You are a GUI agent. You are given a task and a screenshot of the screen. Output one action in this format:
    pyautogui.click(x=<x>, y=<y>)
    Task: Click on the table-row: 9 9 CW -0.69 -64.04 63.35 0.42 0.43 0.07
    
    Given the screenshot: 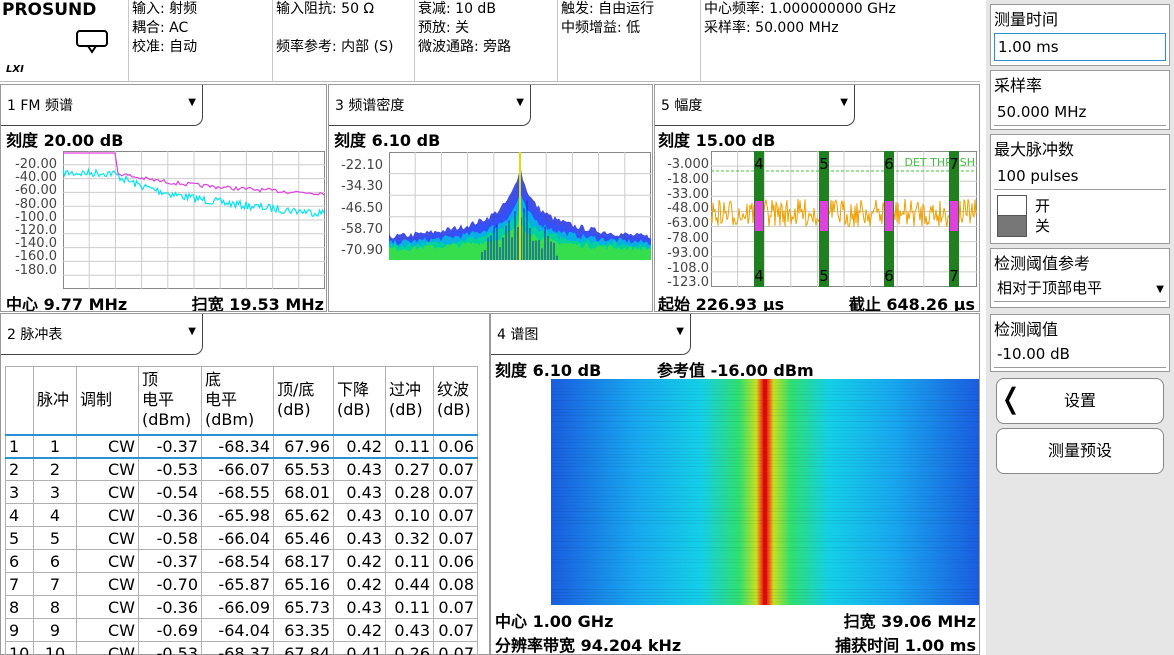 What is the action you would take?
    pyautogui.click(x=241, y=630)
    